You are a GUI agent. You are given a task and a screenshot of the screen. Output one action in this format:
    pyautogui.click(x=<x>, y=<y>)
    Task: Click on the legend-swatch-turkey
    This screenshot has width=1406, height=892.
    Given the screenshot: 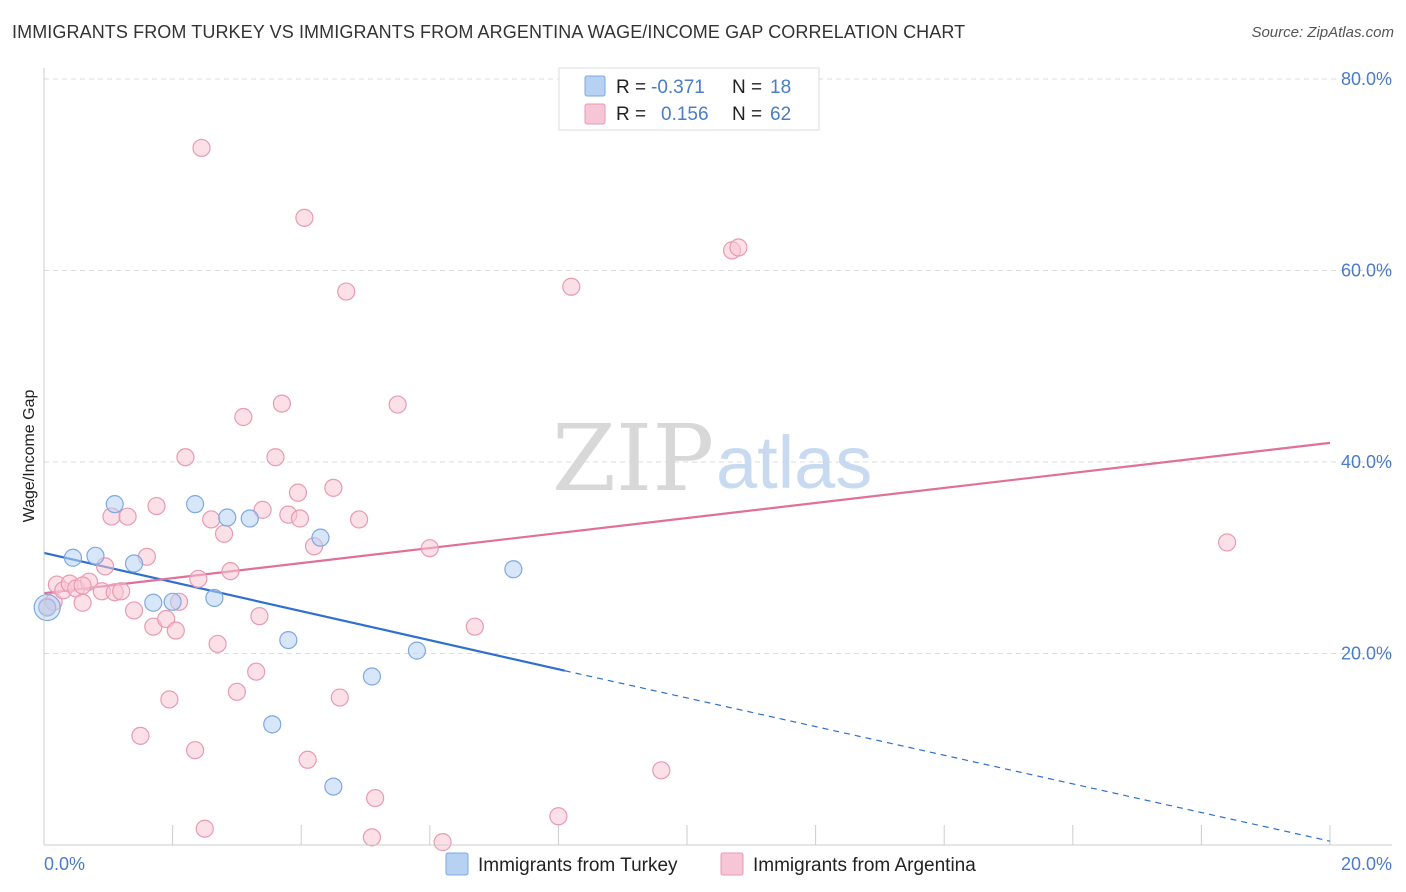 What is the action you would take?
    pyautogui.click(x=595, y=86)
    